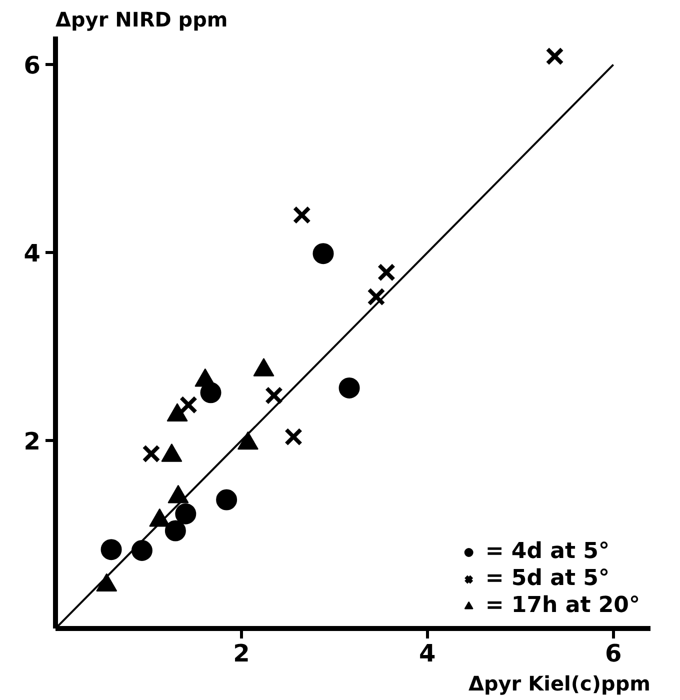 Image resolution: width=680 pixels, height=700 pixels. Describe the element at coordinates (427, 654) in the screenshot. I see `x-tick-label: 4` at that location.